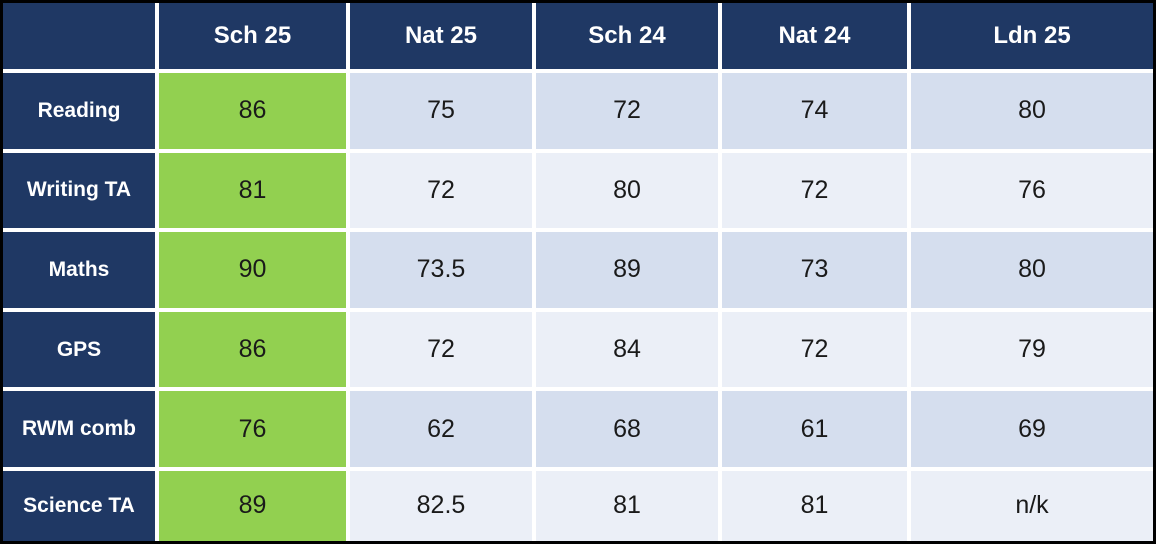  Describe the element at coordinates (443, 505) in the screenshot. I see `data-cell: 82.5` at that location.